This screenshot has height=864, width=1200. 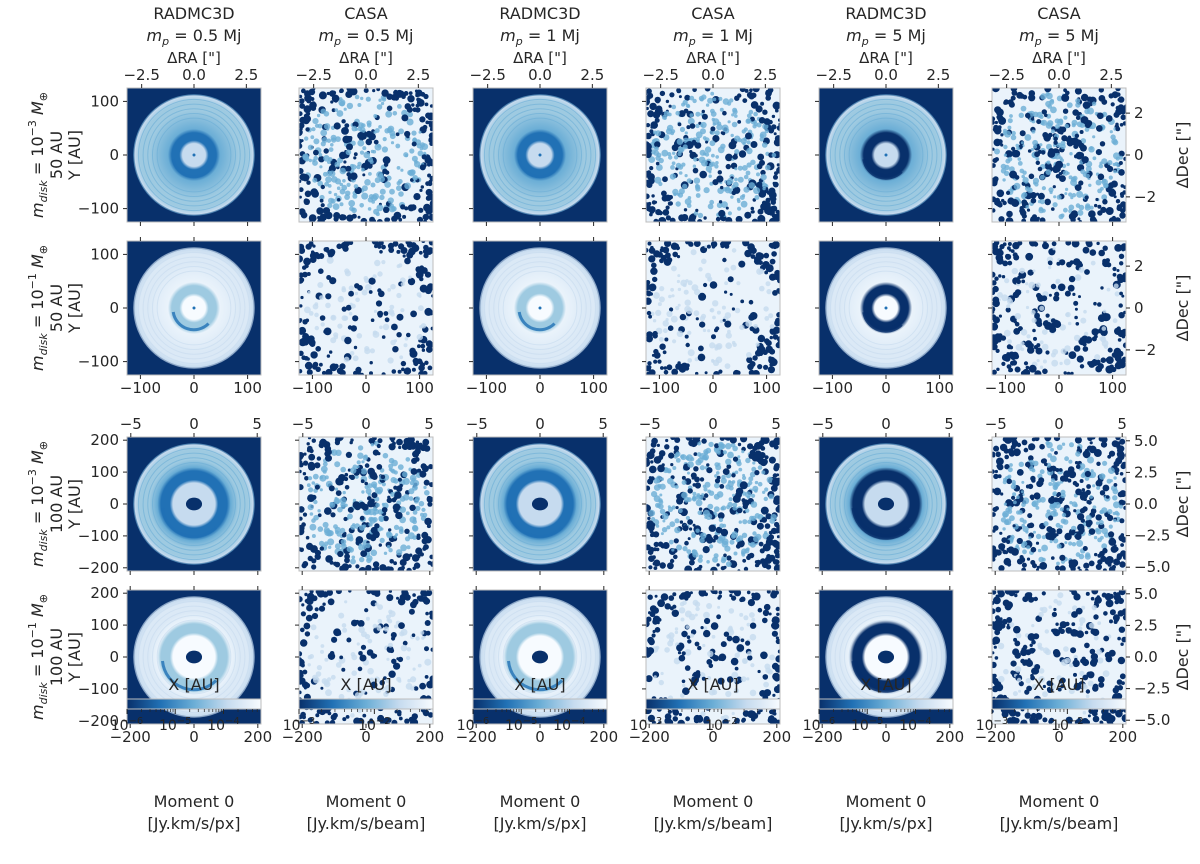 I want to click on column-title-planet-mass: mp = 0.5 Mj, so click(x=366, y=37).